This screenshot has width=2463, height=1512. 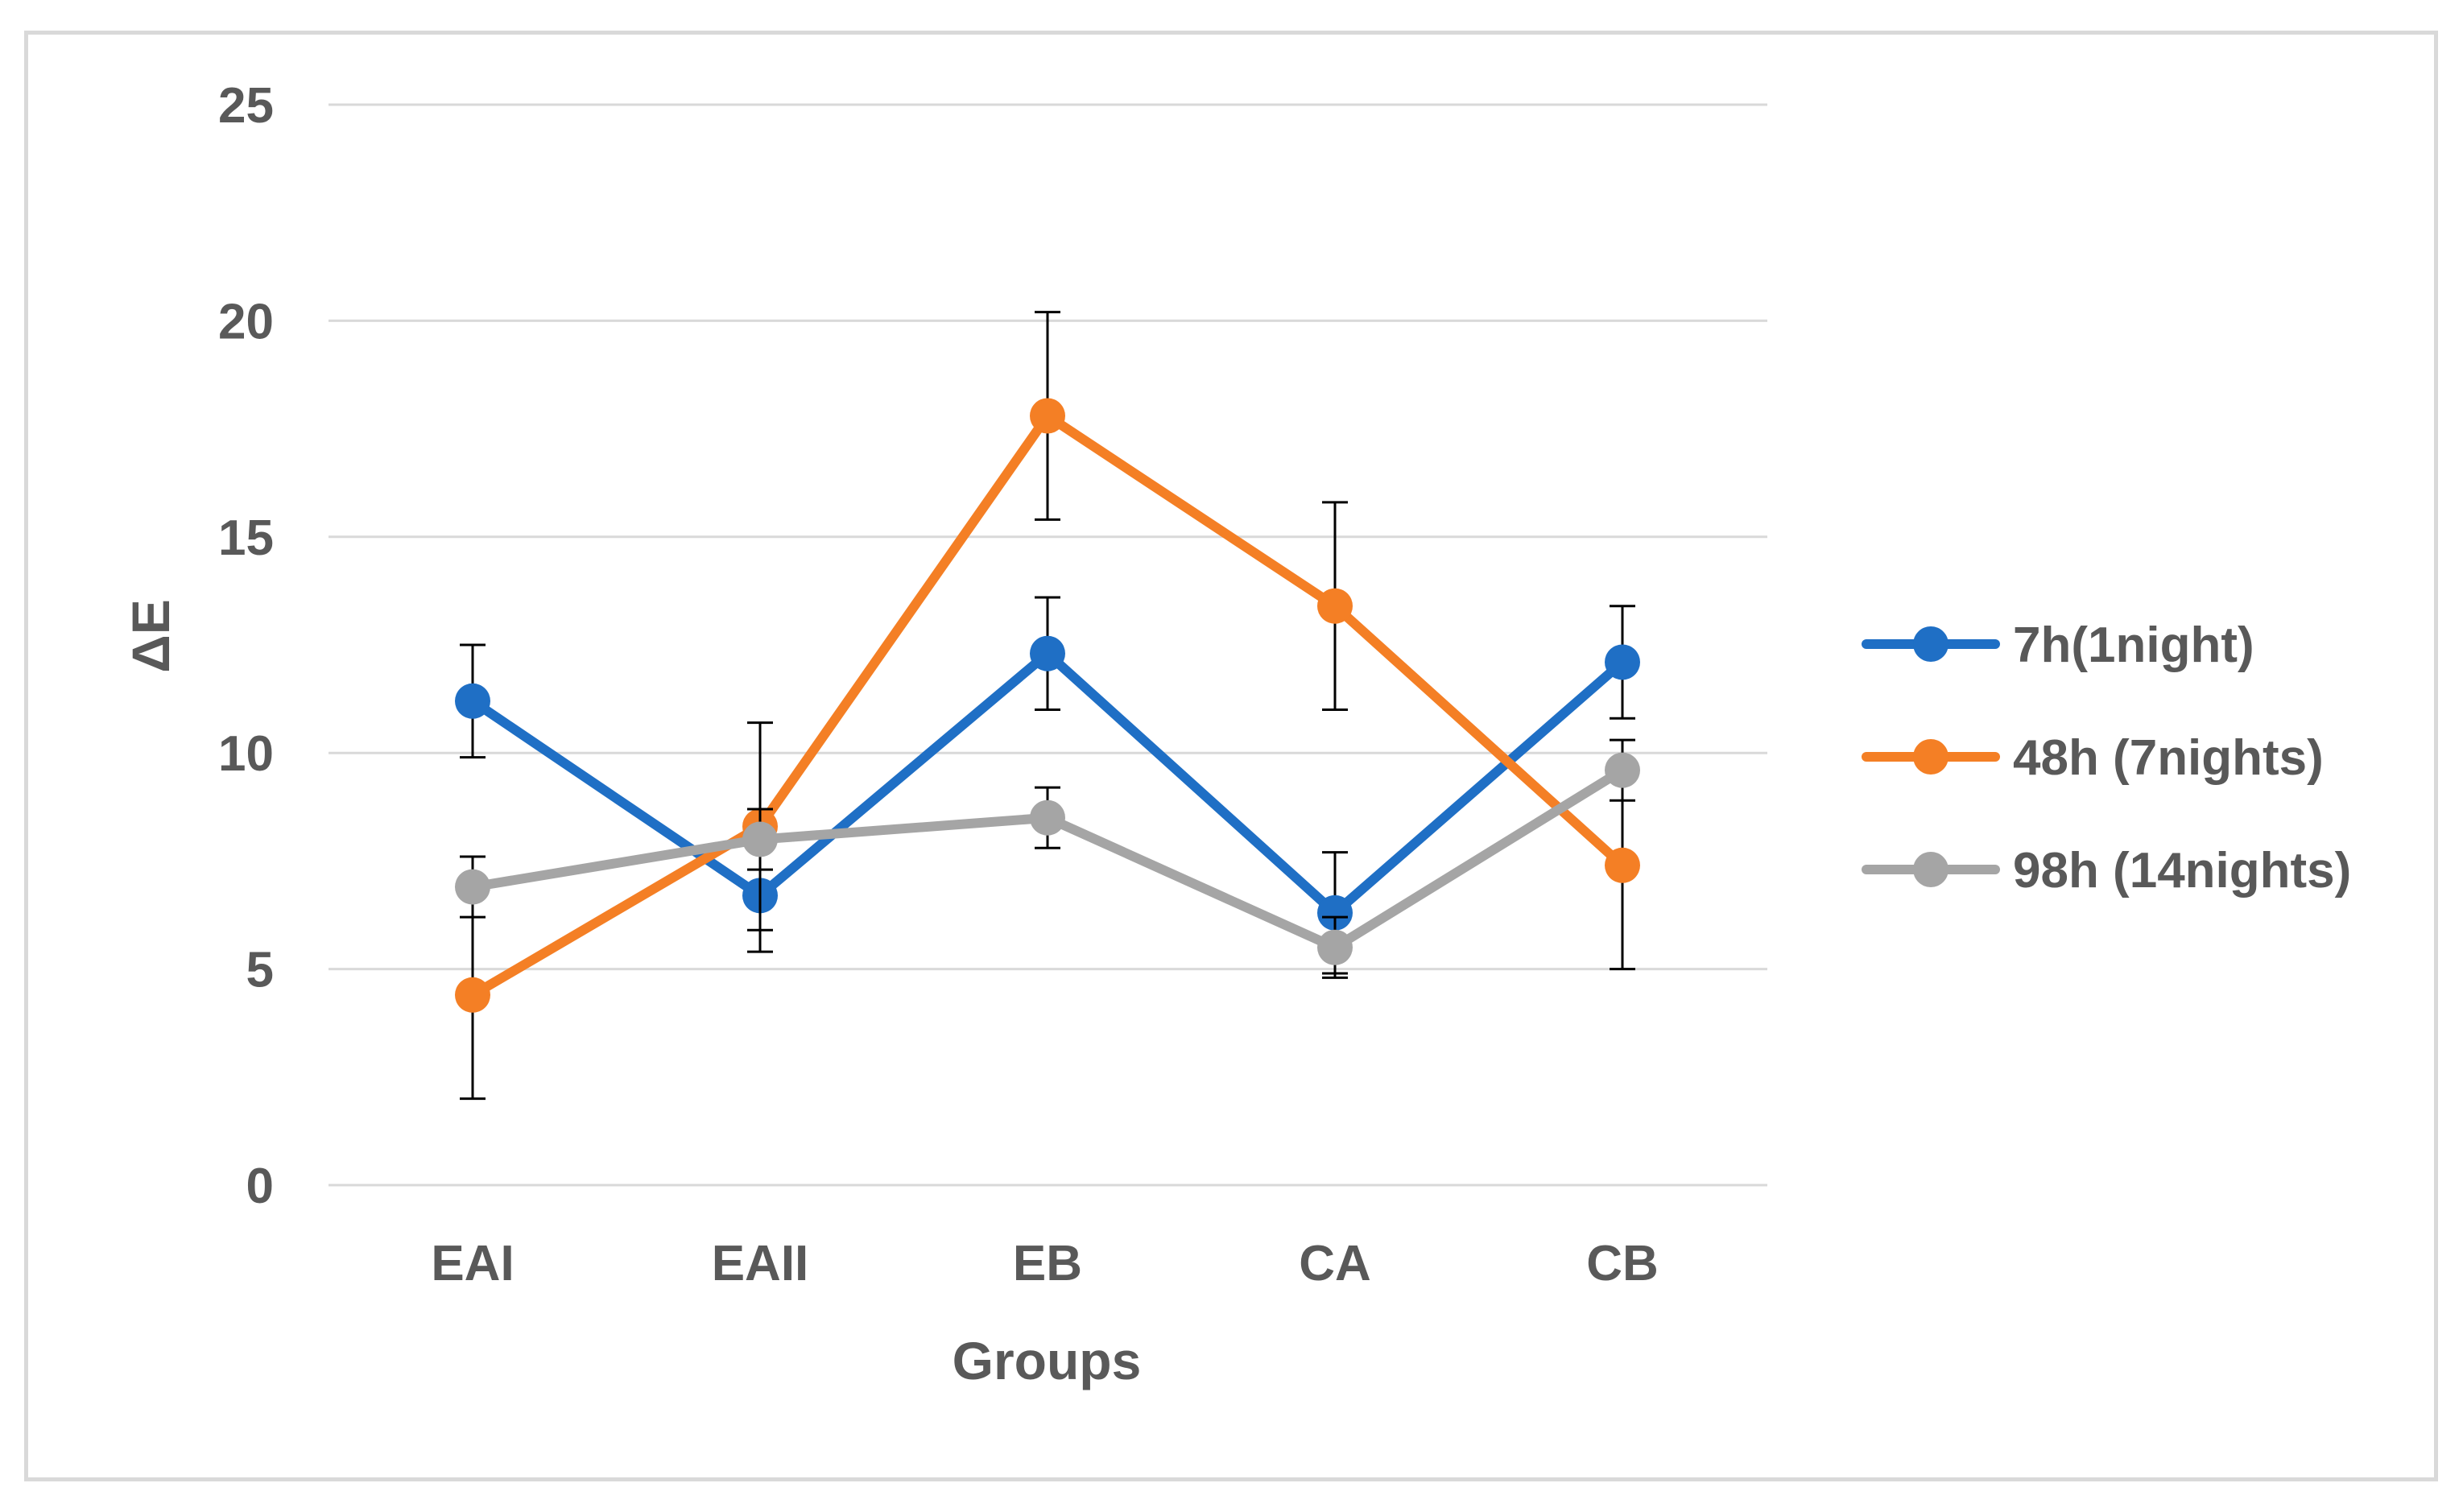 I want to click on y-tick-label: 20, so click(x=246, y=321).